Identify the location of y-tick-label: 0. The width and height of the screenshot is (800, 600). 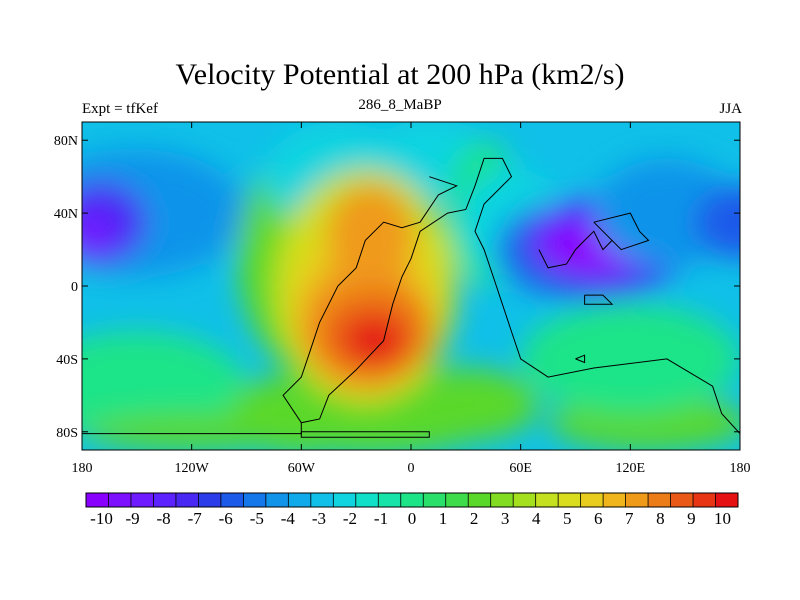
(74, 287).